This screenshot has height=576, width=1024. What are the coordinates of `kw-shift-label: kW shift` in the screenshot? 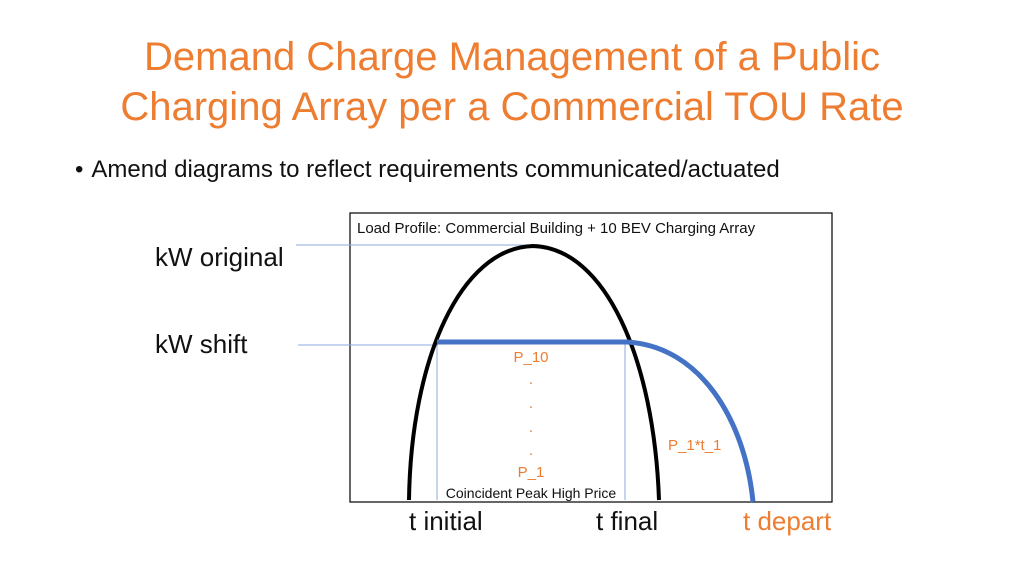 It's located at (201, 344).